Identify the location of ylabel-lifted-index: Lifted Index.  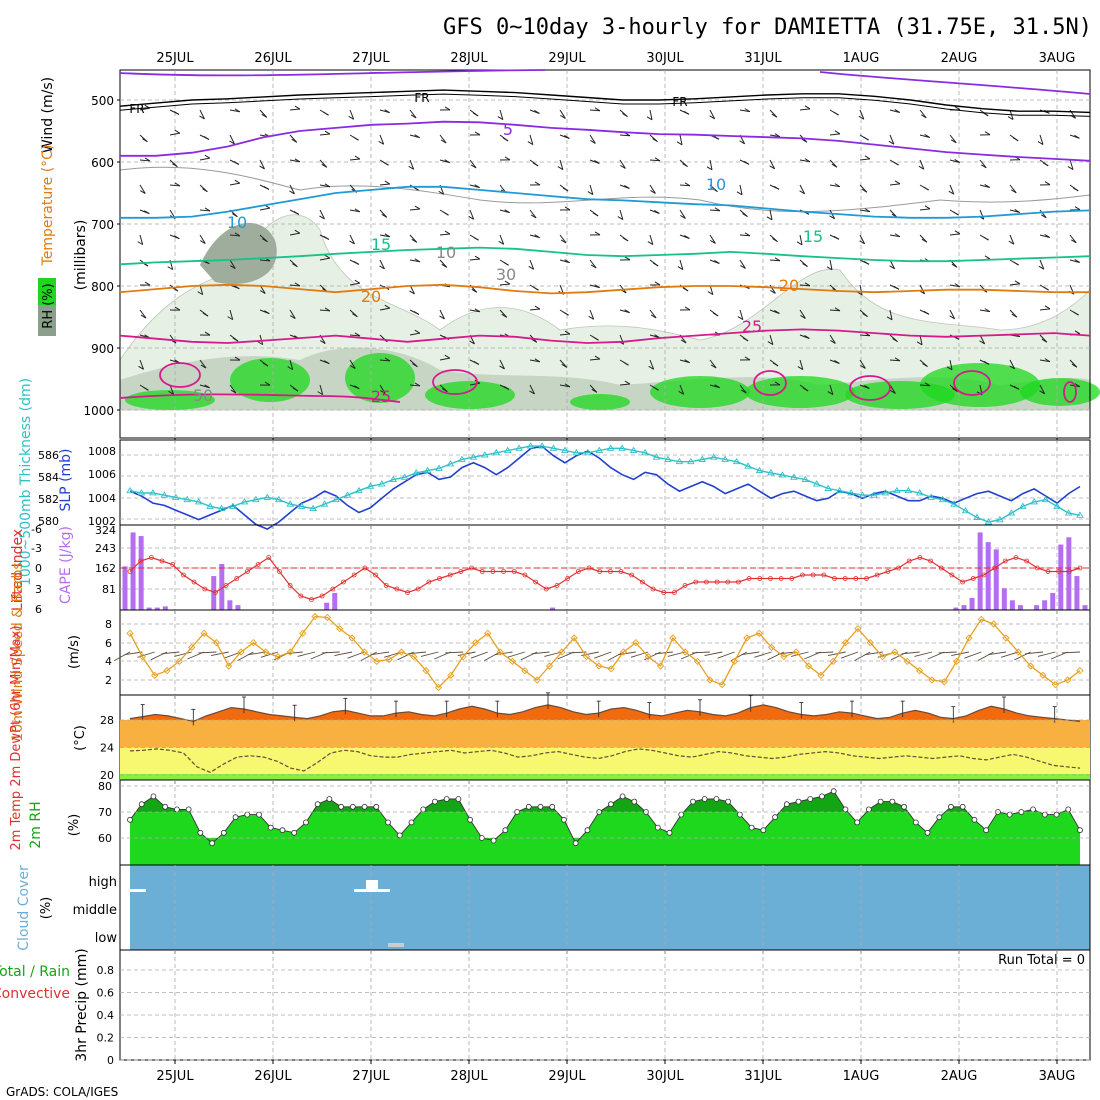
(18, 570).